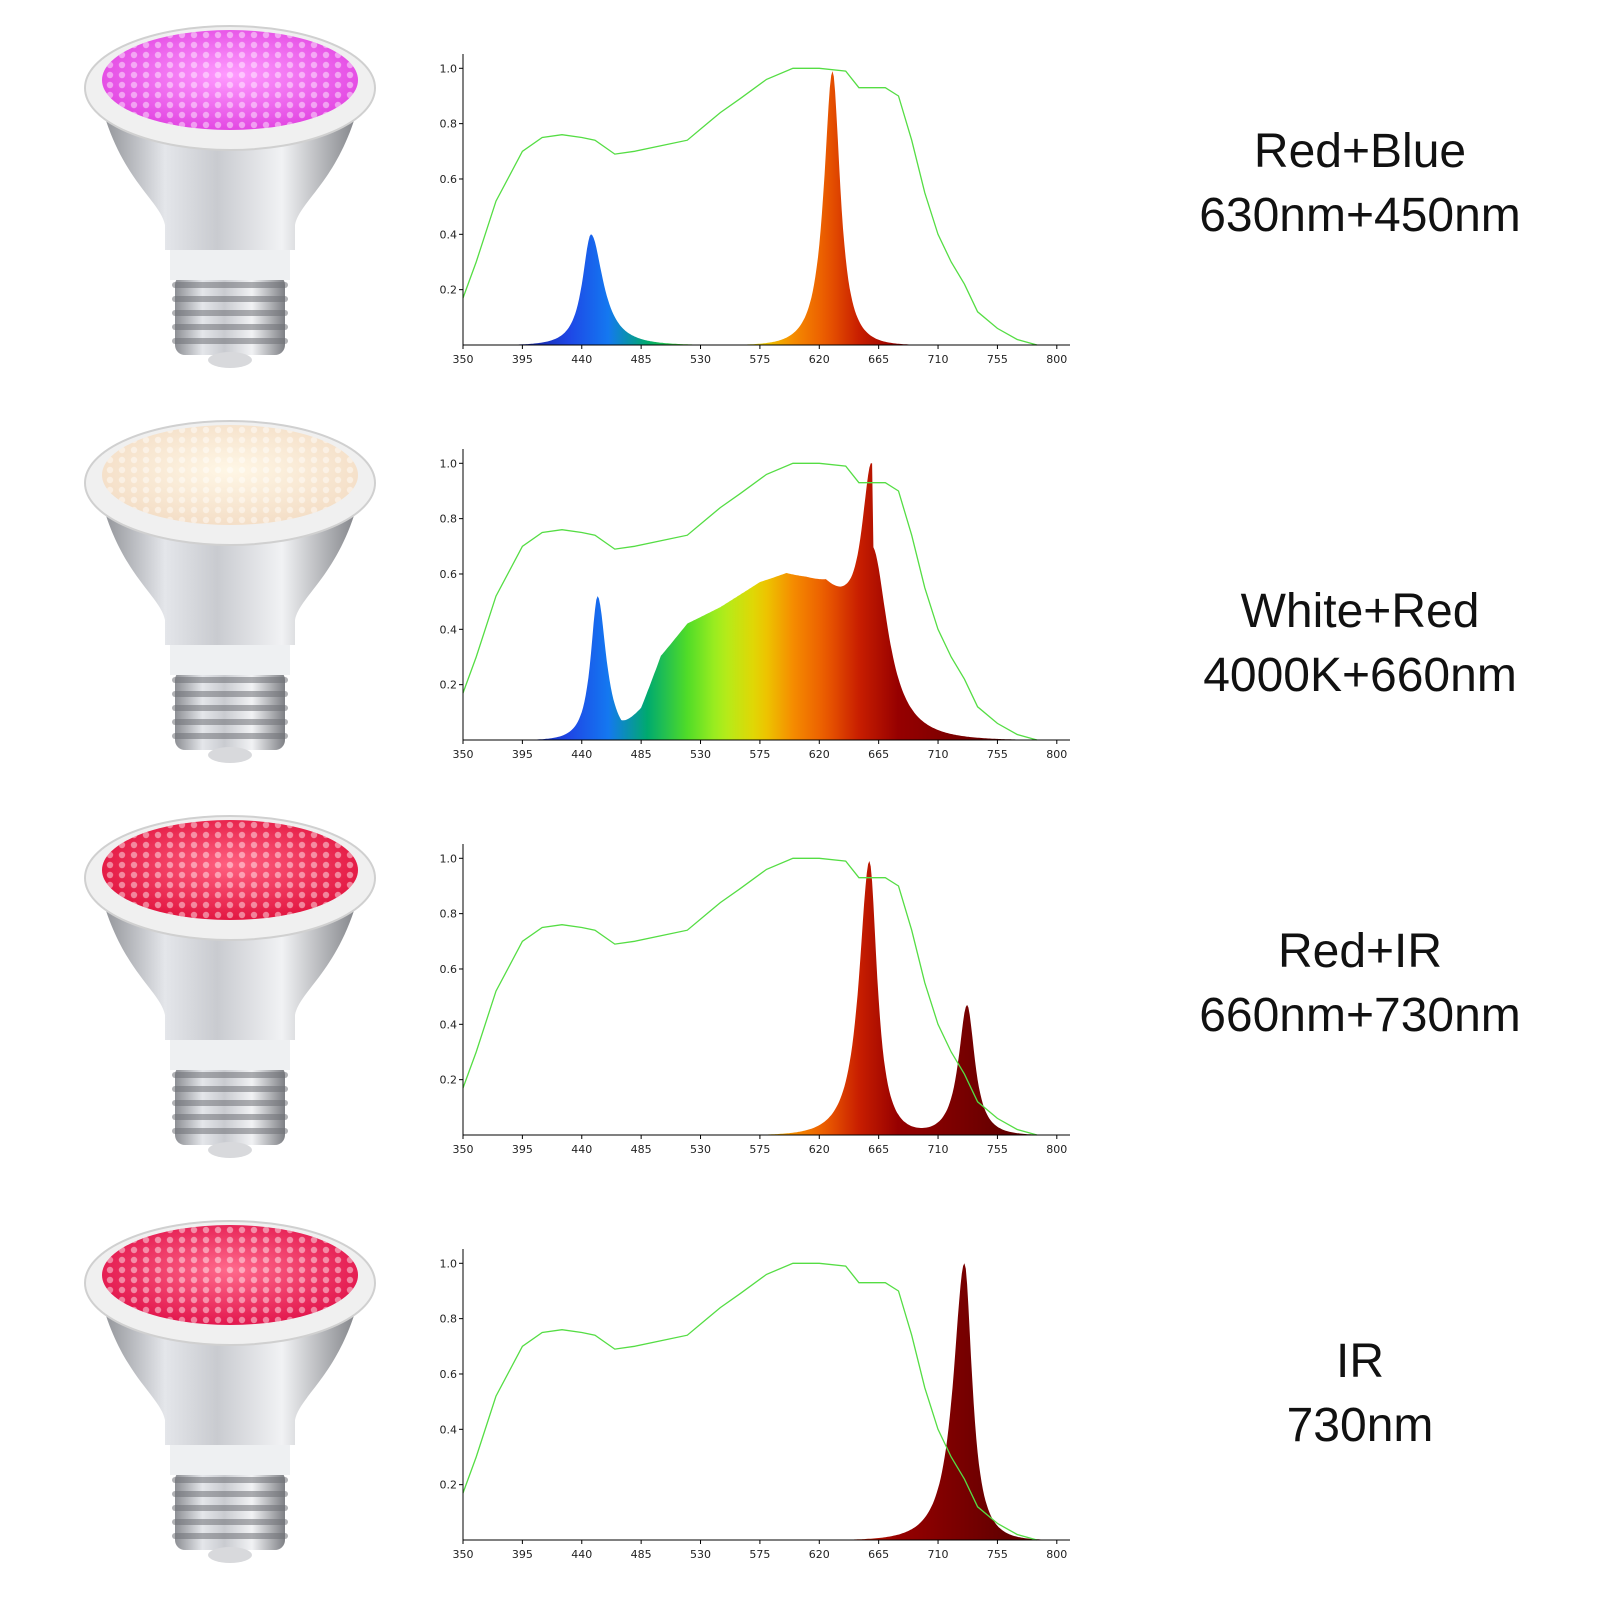 The height and width of the screenshot is (1600, 1600). Describe the element at coordinates (1360, 1425) in the screenshot. I see `label-line-2: 730nm` at that location.